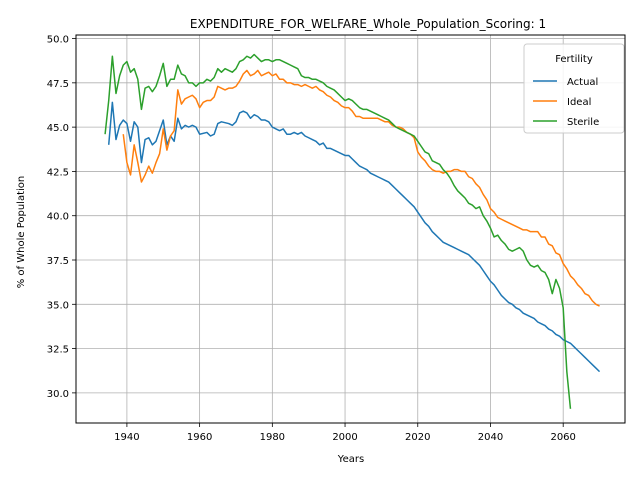 The image size is (640, 480). Describe the element at coordinates (58, 128) in the screenshot. I see `y-tick-label: 45.0` at that location.